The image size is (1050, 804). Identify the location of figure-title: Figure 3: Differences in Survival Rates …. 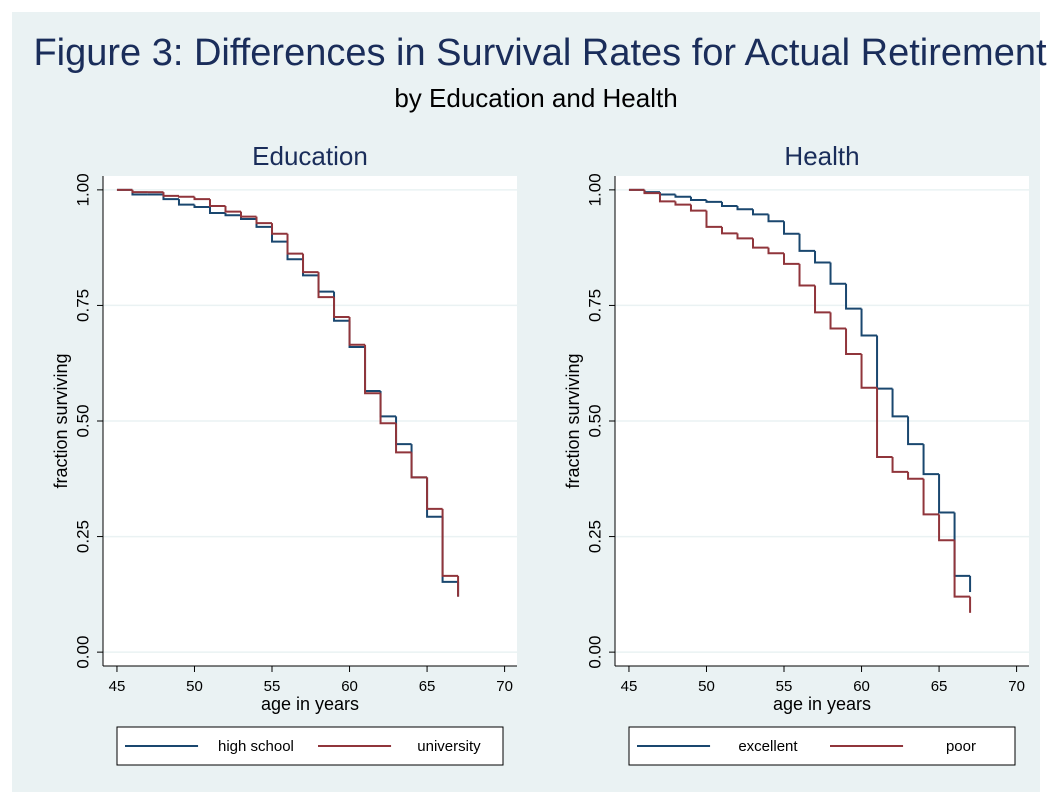
(540, 53).